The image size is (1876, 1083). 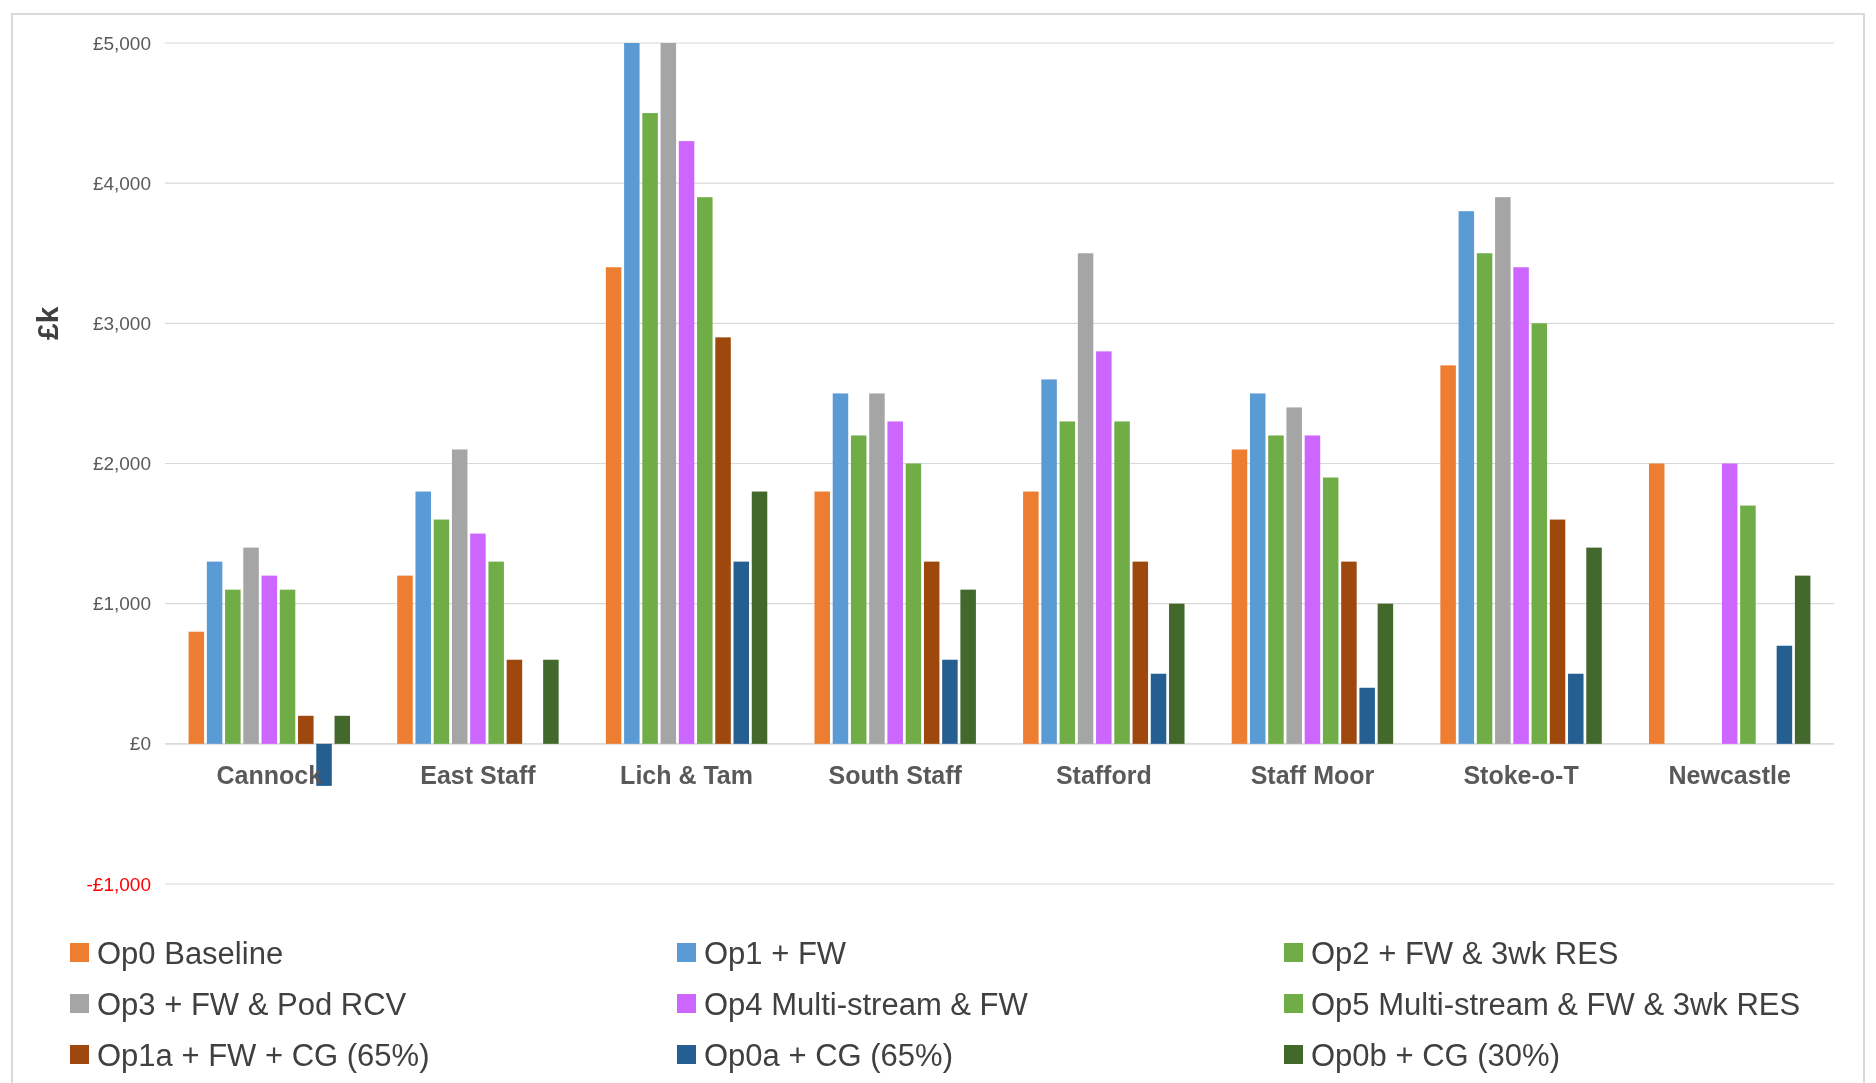 What do you see at coordinates (118, 884) in the screenshot?
I see `y-tick-label: -£1,000` at bounding box center [118, 884].